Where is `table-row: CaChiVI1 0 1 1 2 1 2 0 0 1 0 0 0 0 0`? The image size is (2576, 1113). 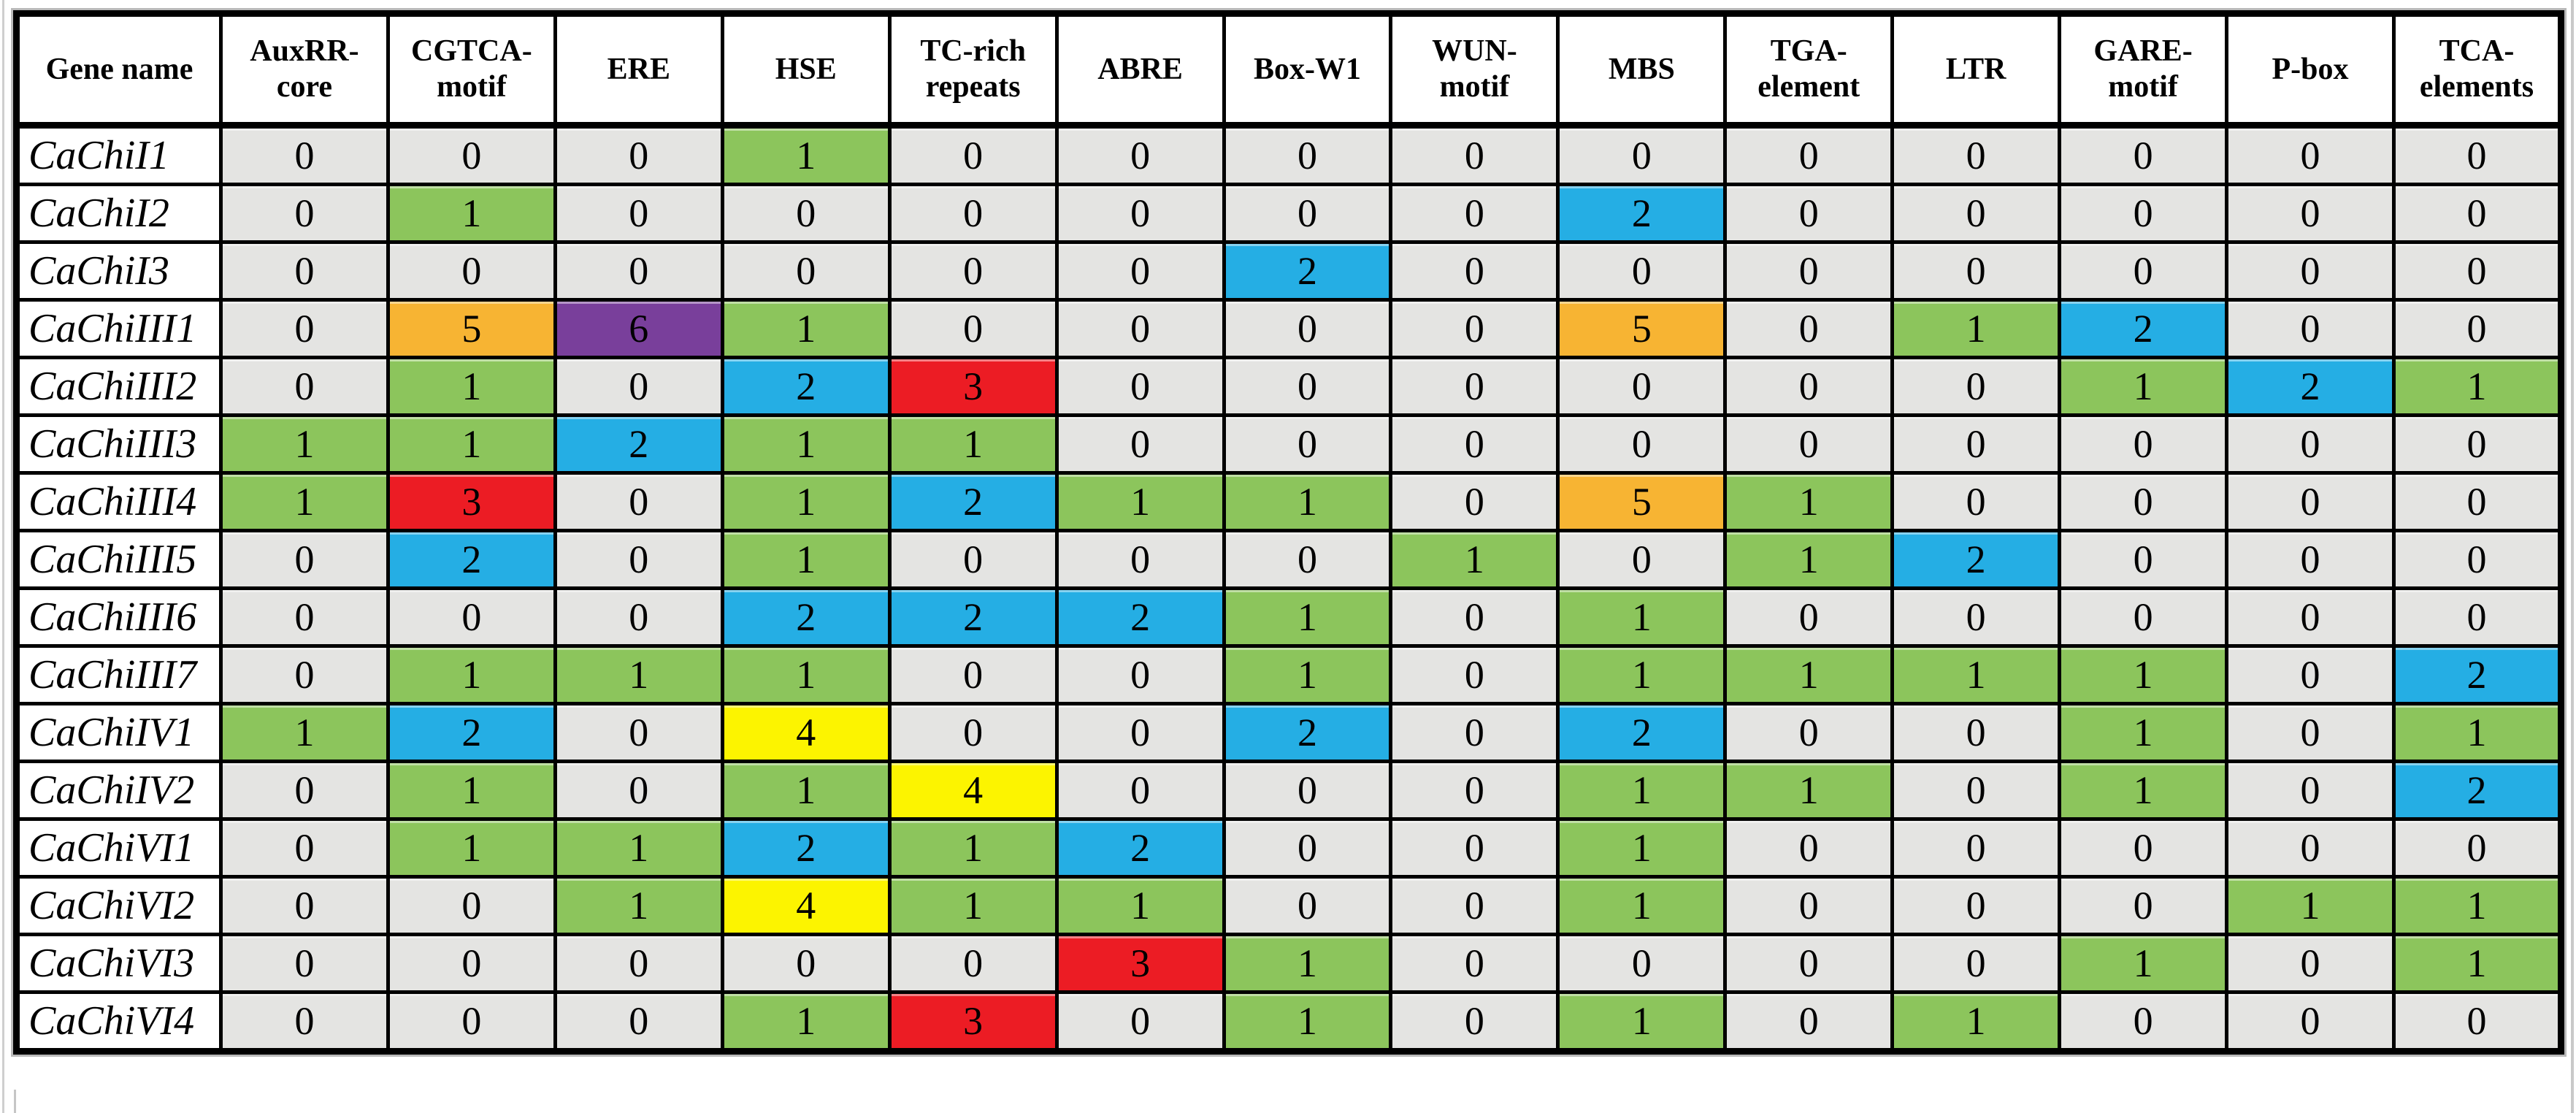 table-row: CaChiVI1 0 1 1 2 1 2 0 0 1 0 0 0 0 0 is located at coordinates (1289, 848).